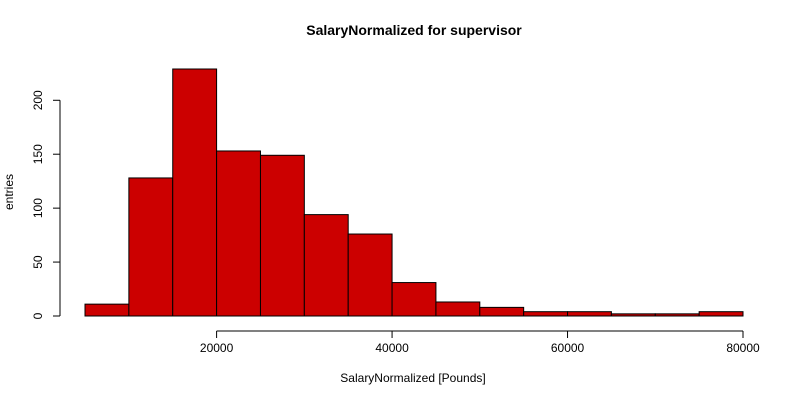 Image resolution: width=800 pixels, height=400 pixels. Describe the element at coordinates (38, 208) in the screenshot. I see `y-tick-label: 100` at that location.